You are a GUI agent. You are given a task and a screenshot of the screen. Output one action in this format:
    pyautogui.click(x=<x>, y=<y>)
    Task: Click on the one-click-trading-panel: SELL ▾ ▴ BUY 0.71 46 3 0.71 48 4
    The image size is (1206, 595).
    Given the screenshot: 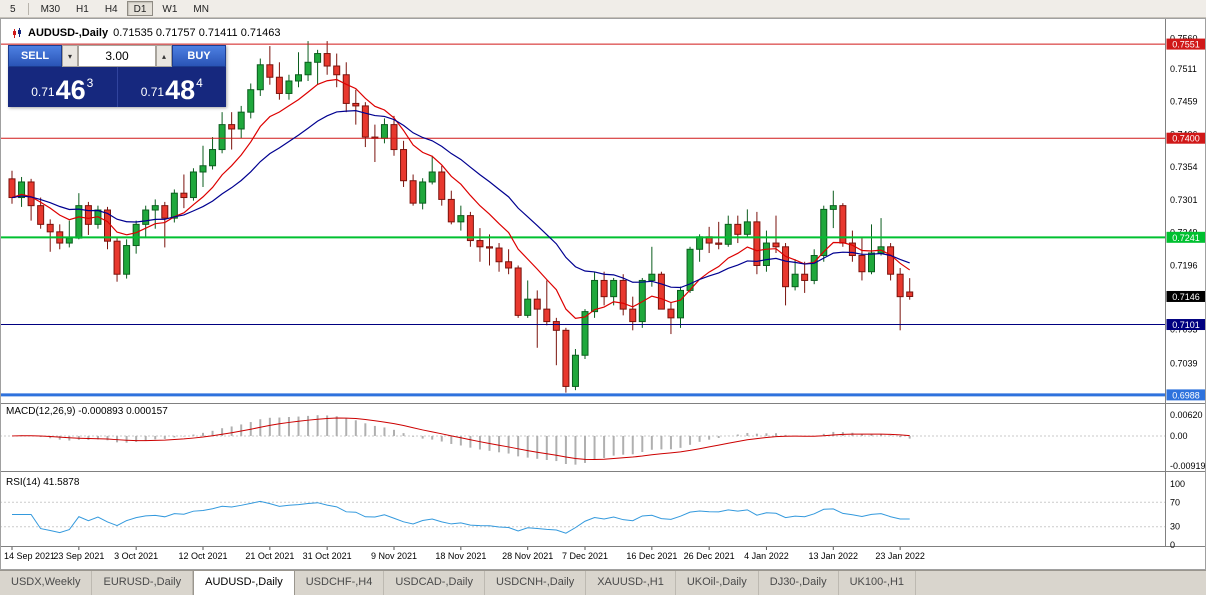 What is the action you would take?
    pyautogui.click(x=117, y=76)
    